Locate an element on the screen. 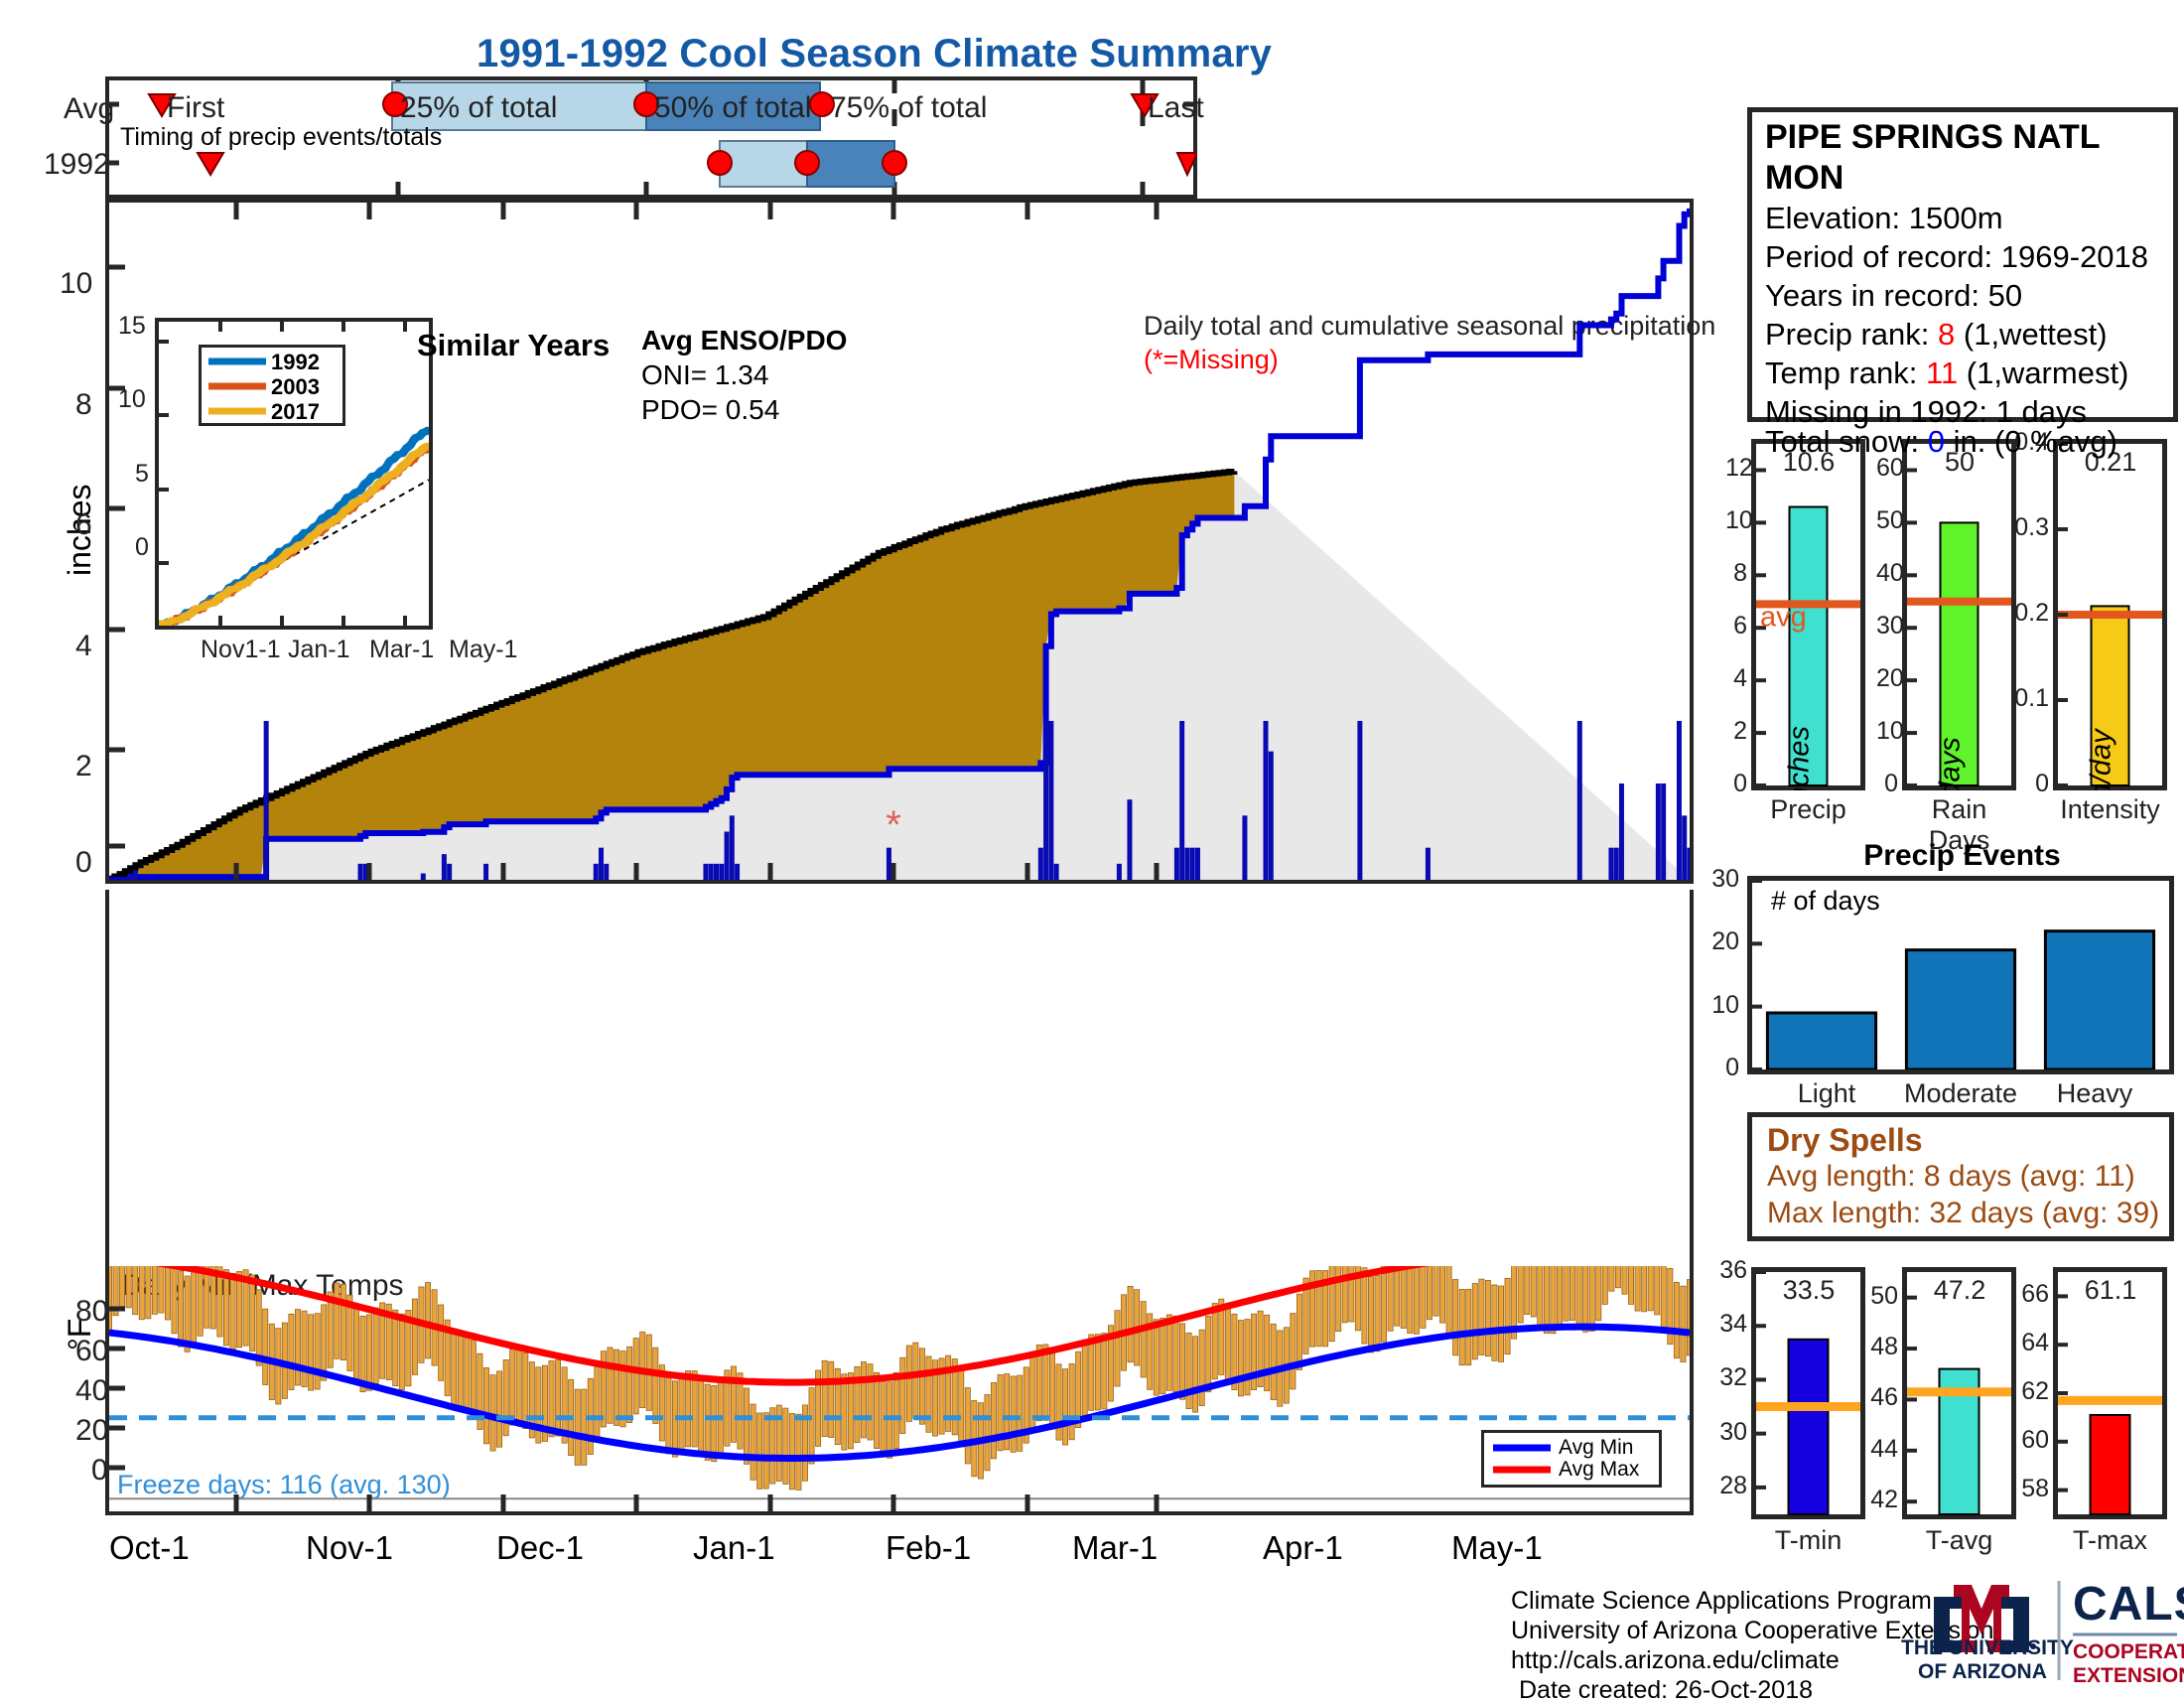 The image size is (2184, 1705). dry-spells-title: Dry Spells is located at coordinates (1845, 1140).